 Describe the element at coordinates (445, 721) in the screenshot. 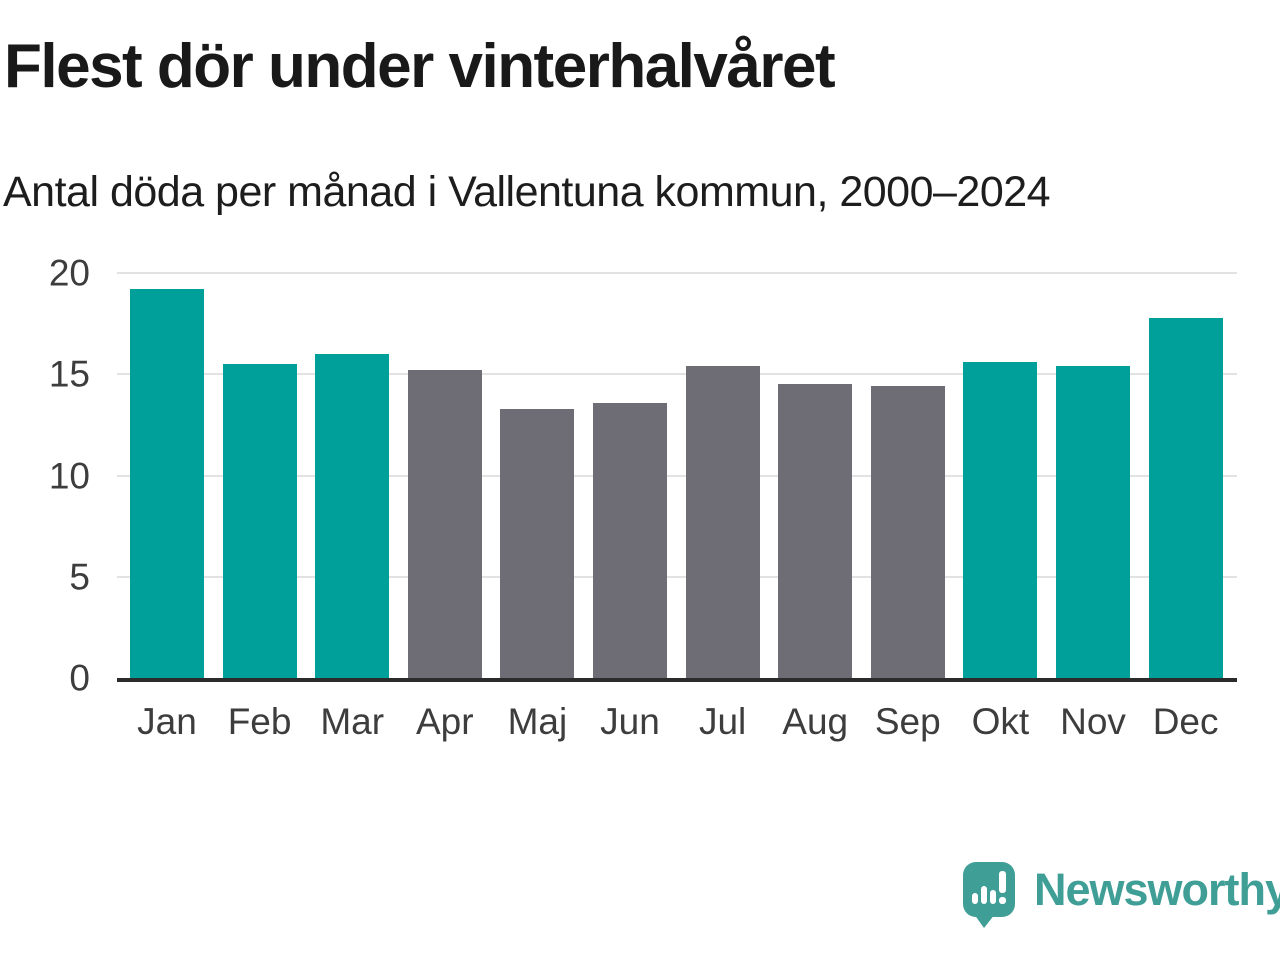

I see `x-tick-apr: Apr` at that location.